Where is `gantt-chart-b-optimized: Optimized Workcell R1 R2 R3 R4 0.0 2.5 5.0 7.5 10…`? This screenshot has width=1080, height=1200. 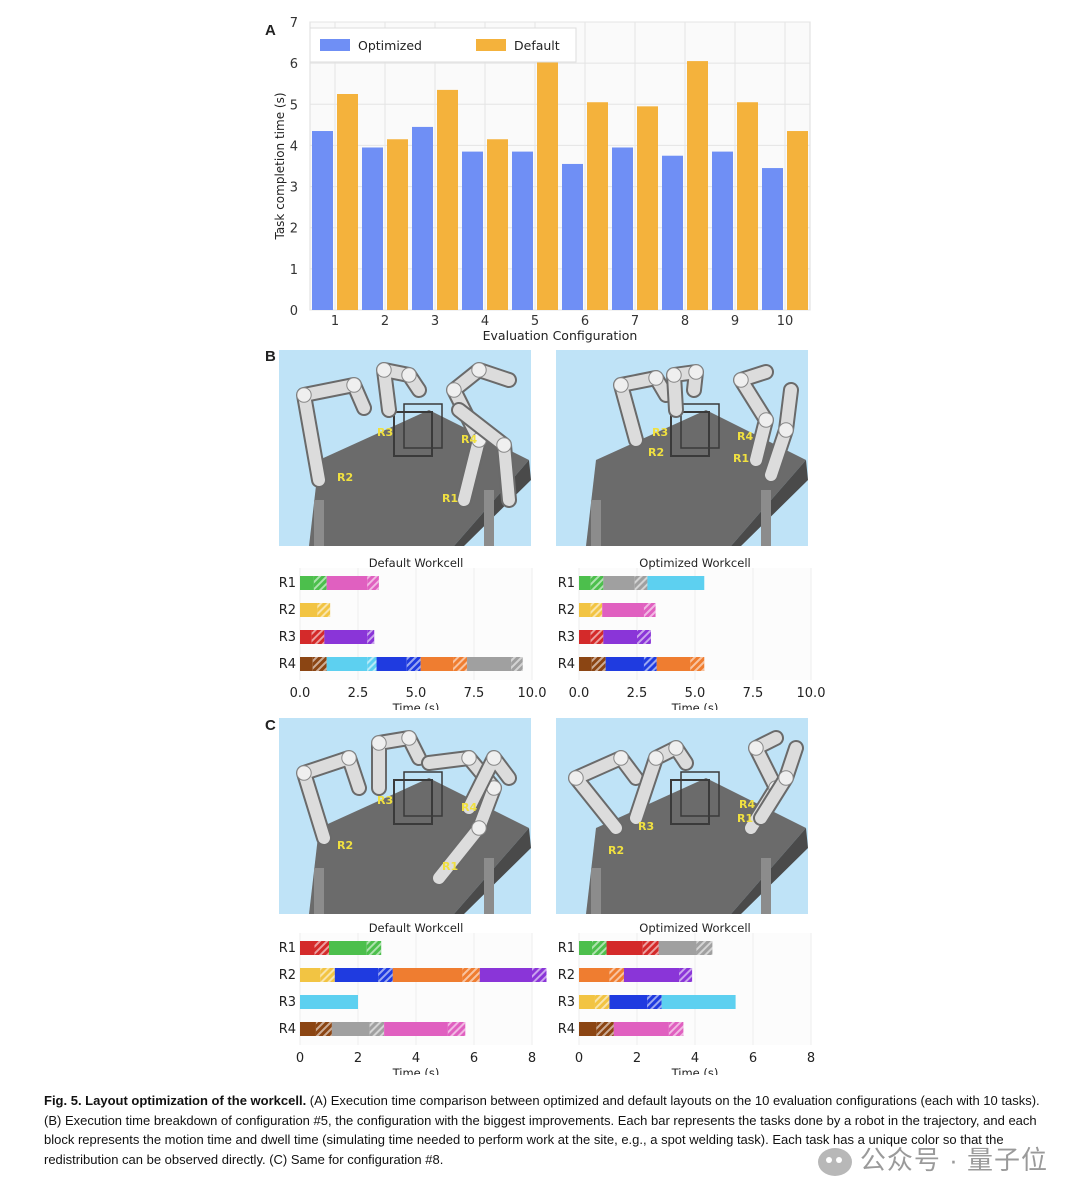 gantt-chart-b-optimized: Optimized Workcell R1 R2 R3 R4 0.0 2.5 5.0 7.5 10… is located at coordinates (692, 633).